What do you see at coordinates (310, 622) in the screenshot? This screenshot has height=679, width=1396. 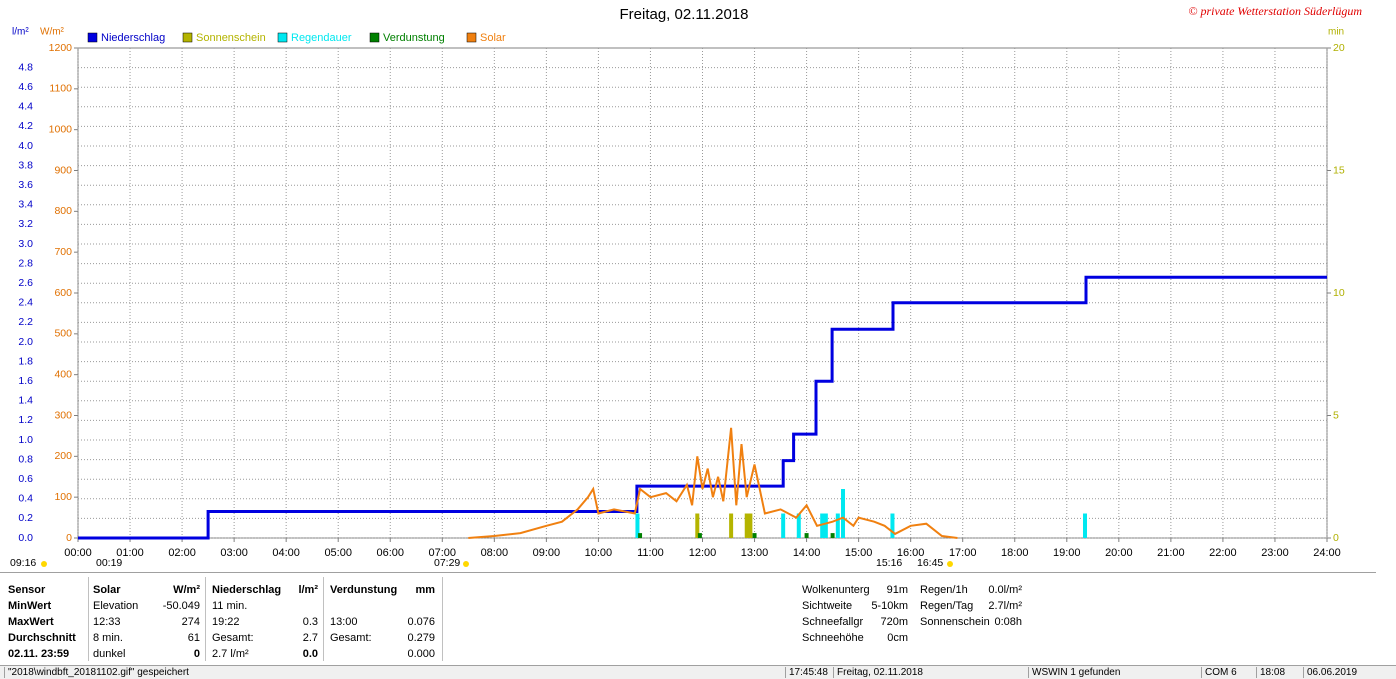 I see `panel-cell: 0.3` at bounding box center [310, 622].